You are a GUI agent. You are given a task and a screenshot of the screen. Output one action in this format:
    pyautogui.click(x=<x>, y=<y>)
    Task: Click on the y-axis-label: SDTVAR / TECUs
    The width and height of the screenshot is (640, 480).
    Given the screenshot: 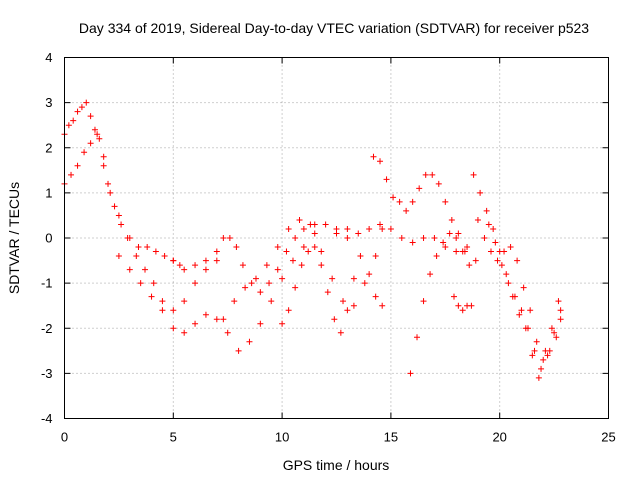 What is the action you would take?
    pyautogui.click(x=14, y=238)
    